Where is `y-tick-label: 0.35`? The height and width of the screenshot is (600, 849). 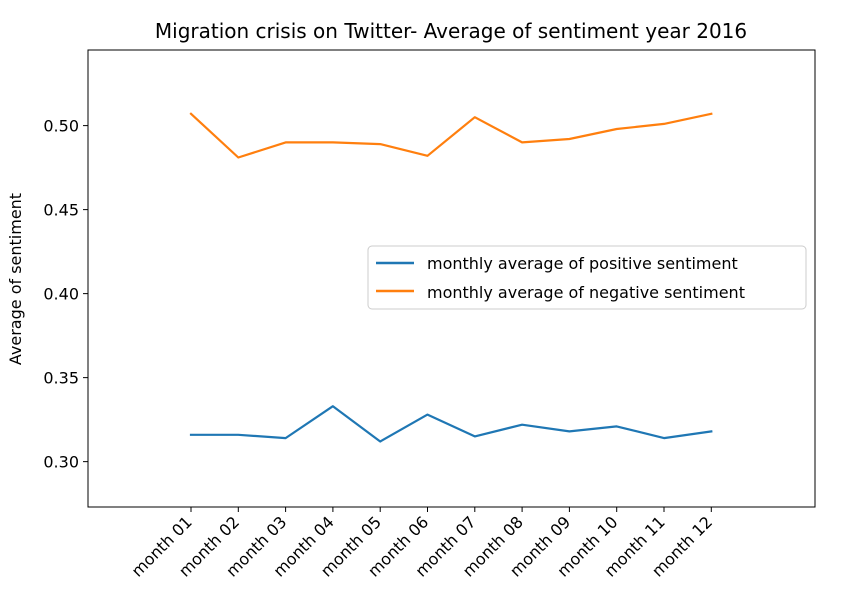
y-tick-label: 0.35 is located at coordinates (61, 378).